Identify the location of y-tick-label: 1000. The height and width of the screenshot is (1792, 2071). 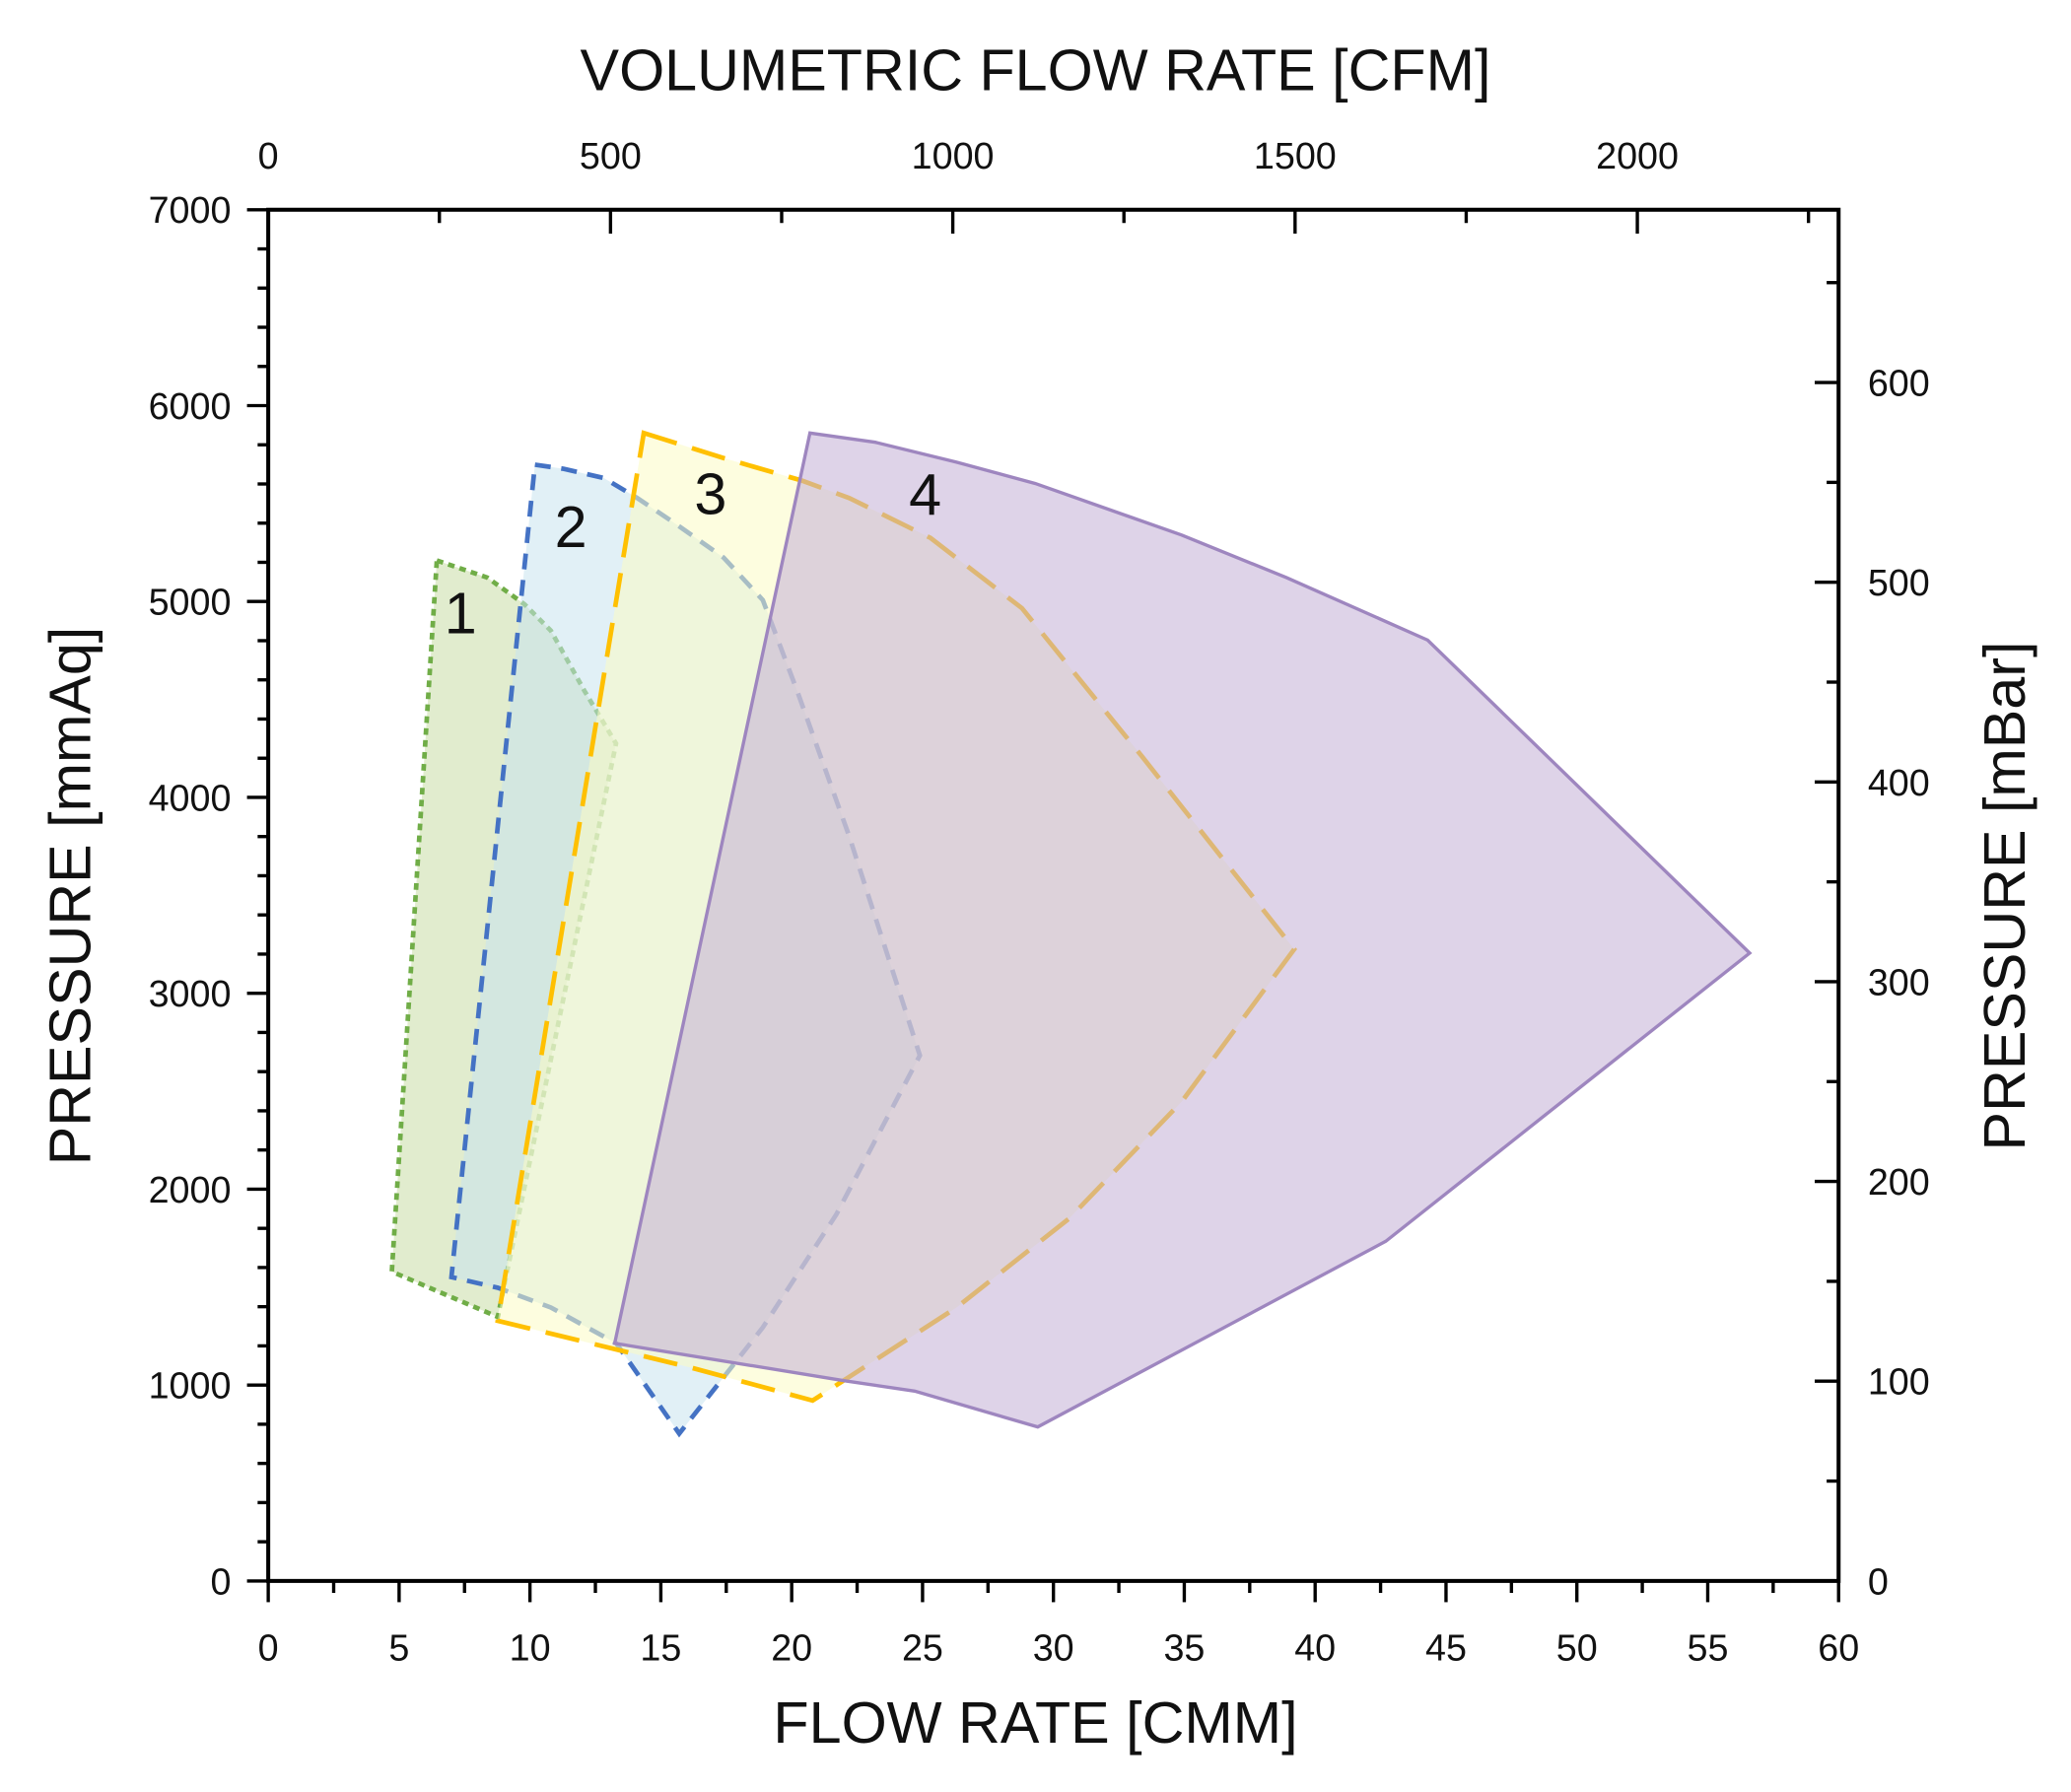
(190, 1386).